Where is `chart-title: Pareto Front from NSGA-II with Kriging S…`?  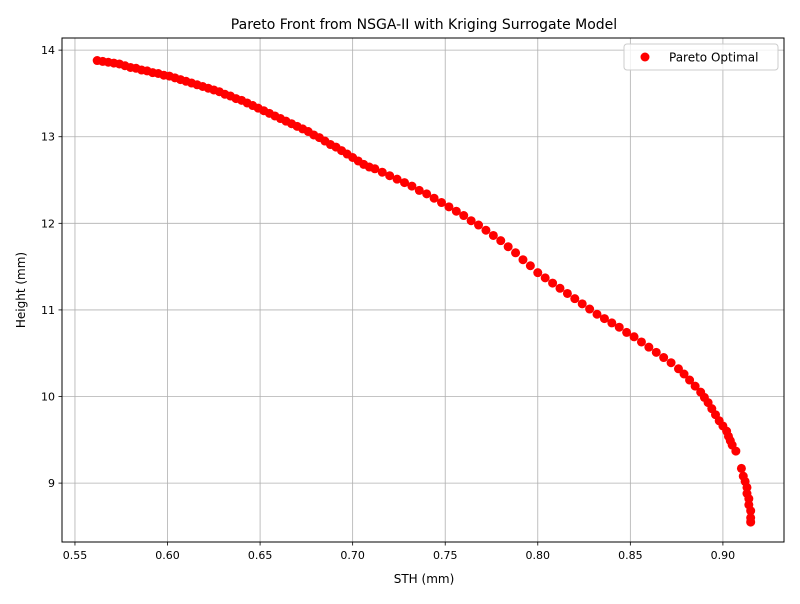 chart-title: Pareto Front from NSGA-II with Kriging S… is located at coordinates (424, 25).